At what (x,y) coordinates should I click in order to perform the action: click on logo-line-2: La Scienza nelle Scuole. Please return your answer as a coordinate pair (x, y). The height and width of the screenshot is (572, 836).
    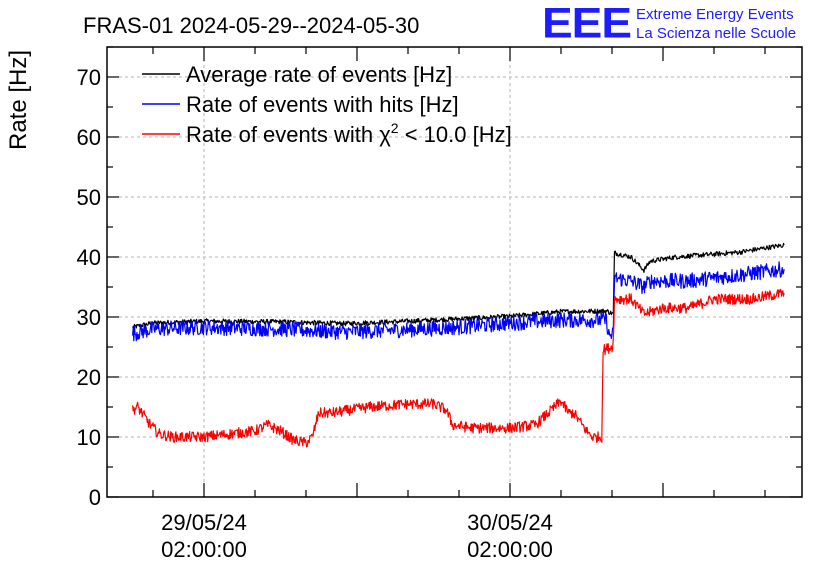
    Looking at the image, I should click on (716, 33).